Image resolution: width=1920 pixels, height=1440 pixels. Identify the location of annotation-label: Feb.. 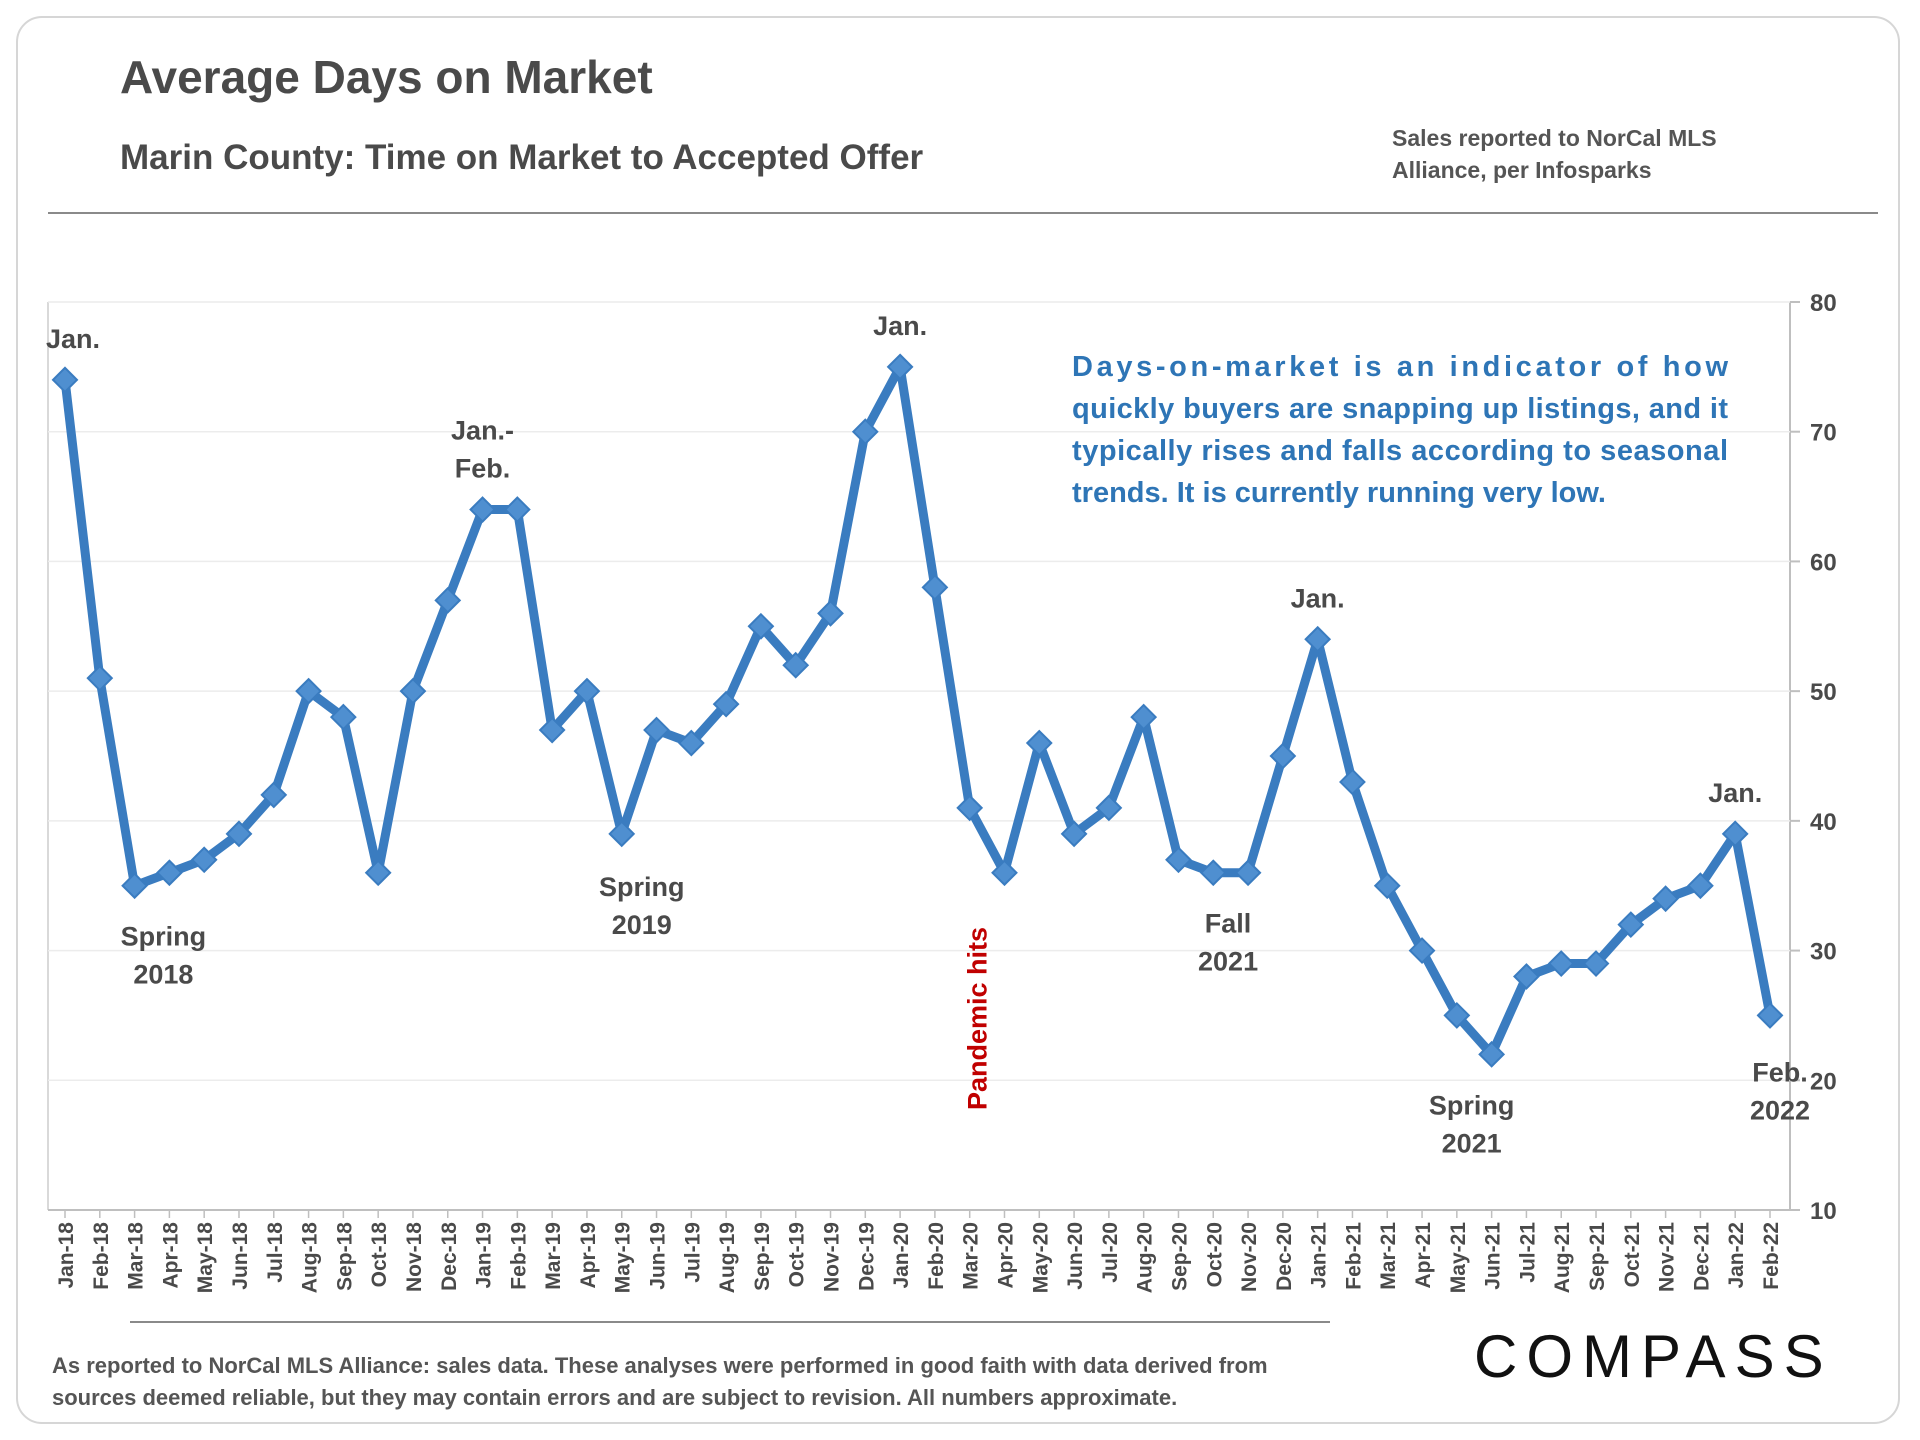
(1780, 1072).